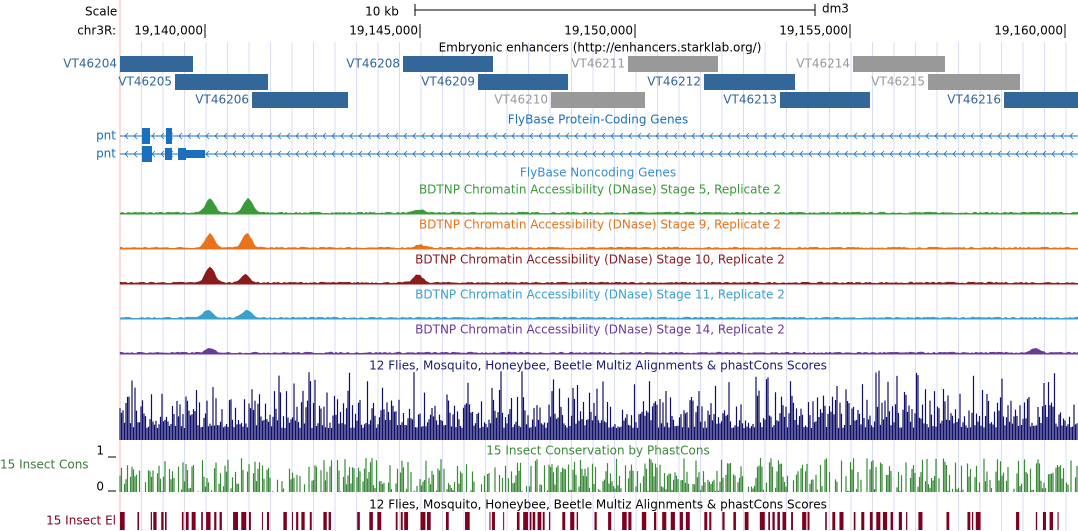  What do you see at coordinates (96, 31) in the screenshot?
I see `chrom-label: chr3R:` at bounding box center [96, 31].